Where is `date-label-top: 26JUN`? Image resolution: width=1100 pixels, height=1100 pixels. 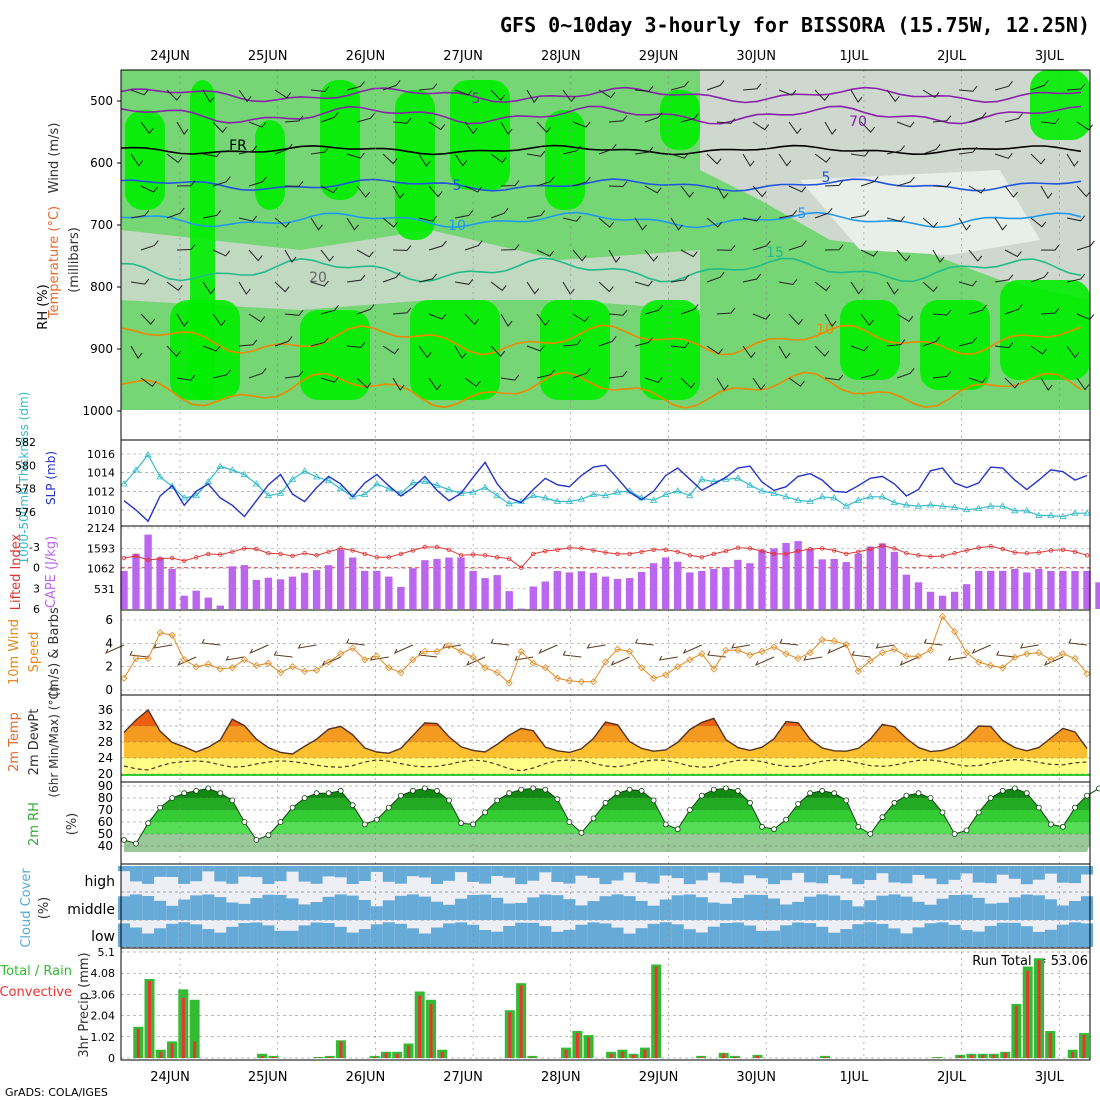
date-label-top: 26JUN is located at coordinates (366, 56).